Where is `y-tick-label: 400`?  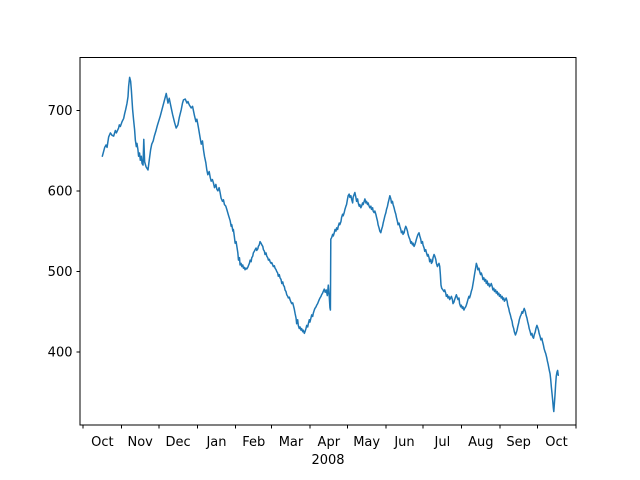
y-tick-label: 400 is located at coordinates (60, 352).